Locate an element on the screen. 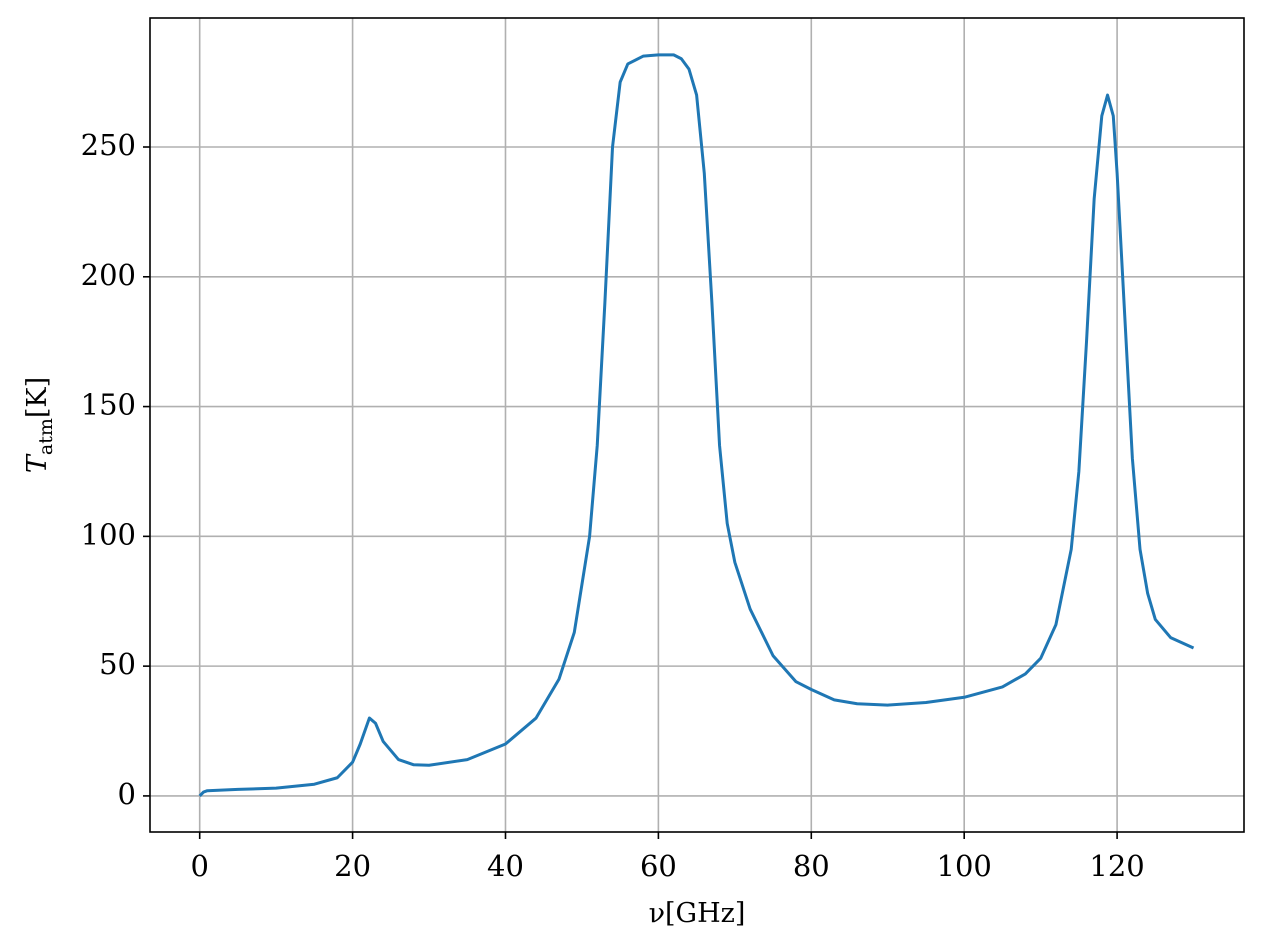  y-tick-label: 100 is located at coordinates (108, 534).